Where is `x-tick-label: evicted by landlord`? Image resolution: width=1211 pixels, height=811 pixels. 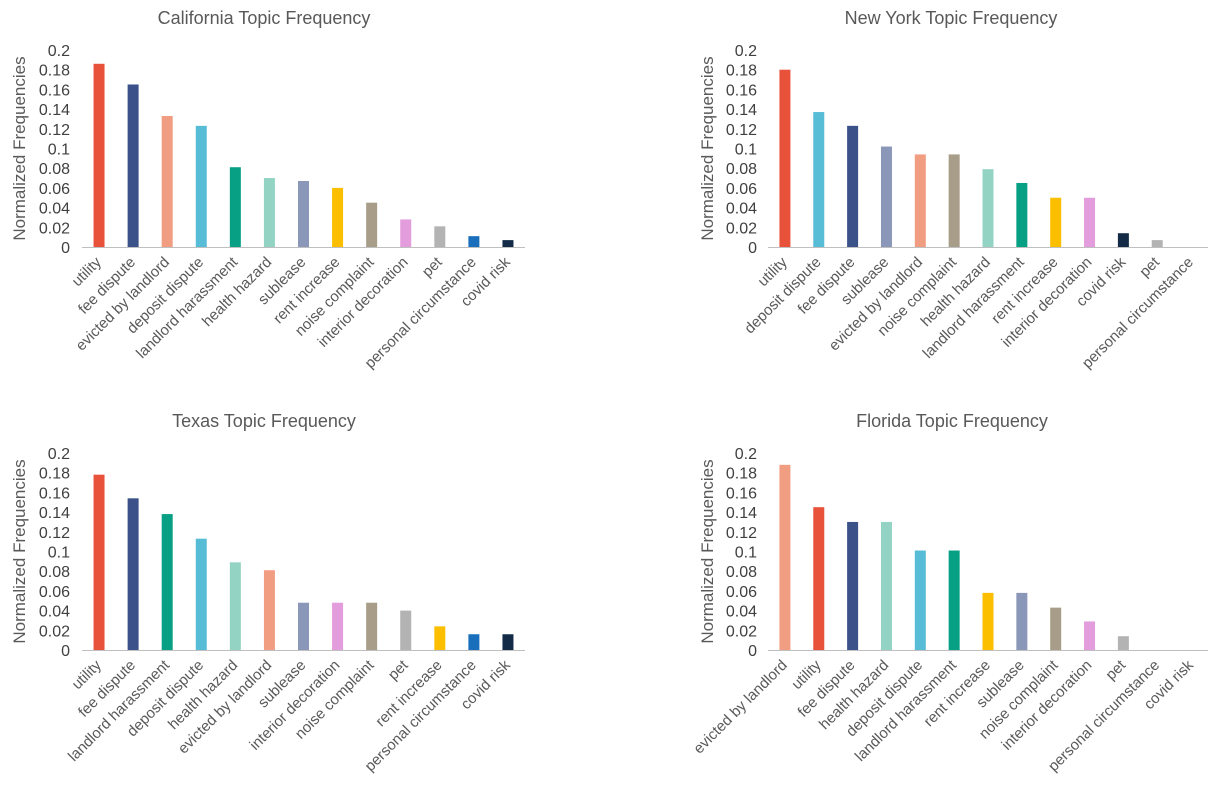
x-tick-label: evicted by landlord is located at coordinates (740, 707).